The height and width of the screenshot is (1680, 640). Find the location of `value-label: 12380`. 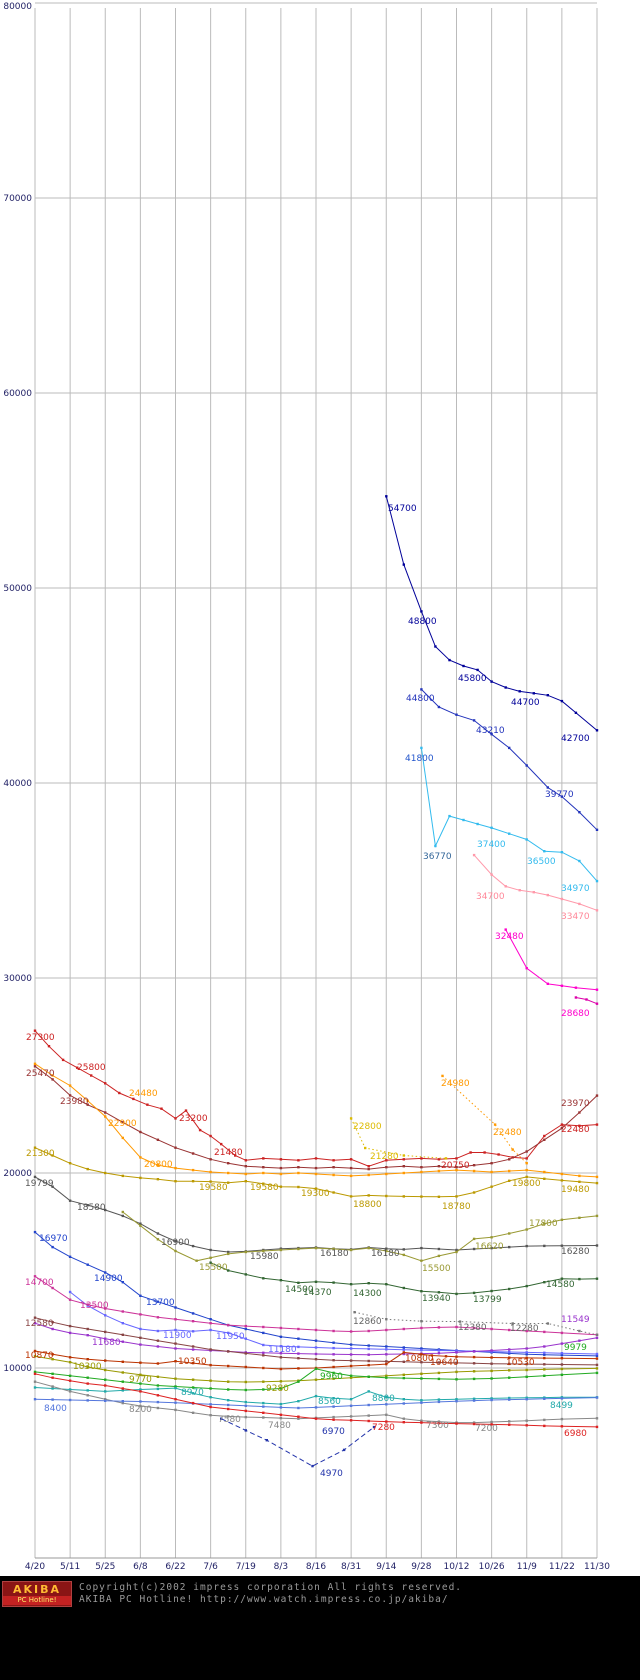

value-label: 12380 is located at coordinates (472, 1328).